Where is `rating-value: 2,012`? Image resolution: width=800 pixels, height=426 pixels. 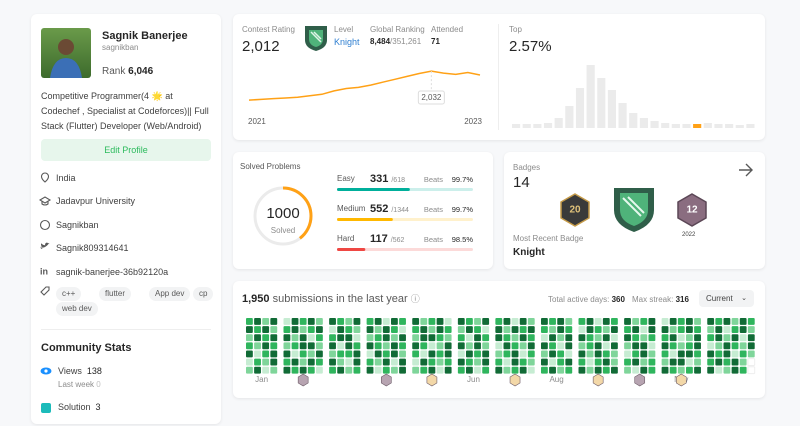 rating-value: 2,012 is located at coordinates (261, 46).